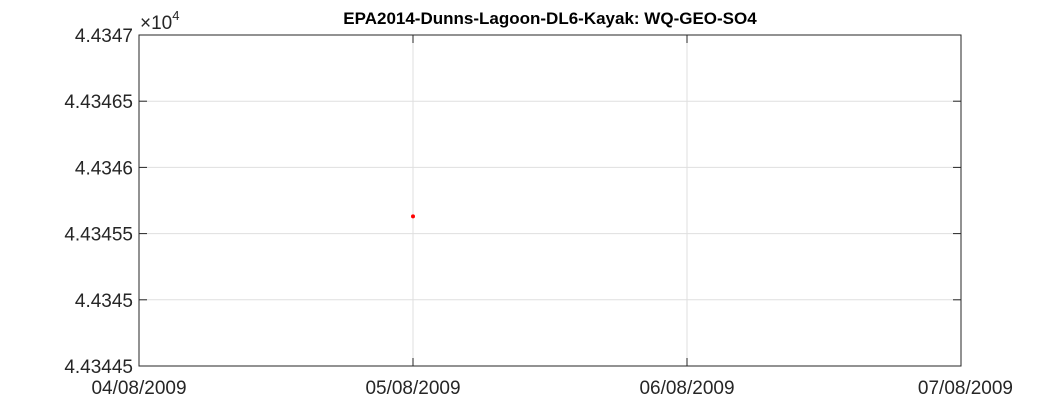 The width and height of the screenshot is (1063, 413). What do you see at coordinates (104, 168) in the screenshot?
I see `y-tick-label: 4.4346` at bounding box center [104, 168].